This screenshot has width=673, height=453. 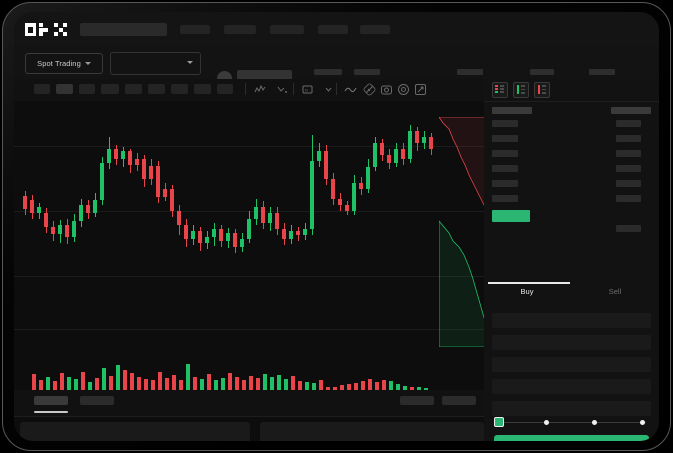 What do you see at coordinates (369, 89) in the screenshot?
I see `ruler-icon` at bounding box center [369, 89].